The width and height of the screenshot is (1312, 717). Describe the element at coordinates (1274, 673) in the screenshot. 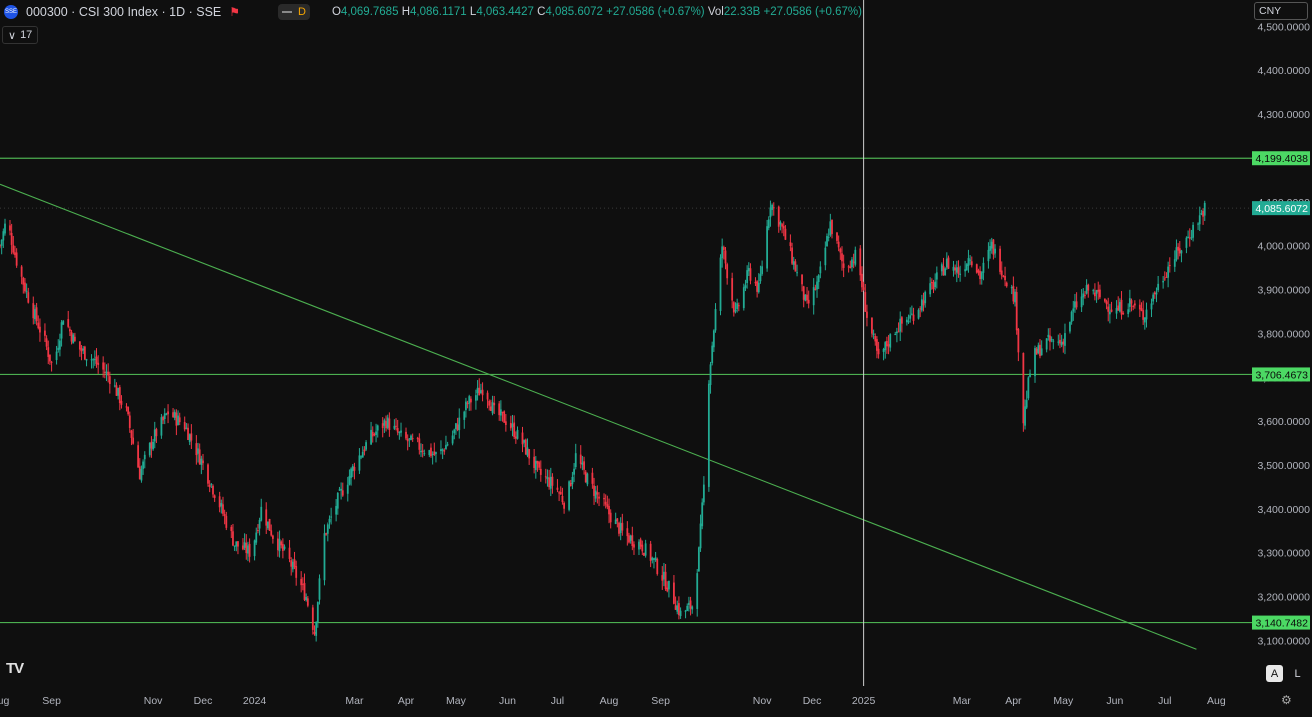

I see `auto-scale-button: A` at that location.